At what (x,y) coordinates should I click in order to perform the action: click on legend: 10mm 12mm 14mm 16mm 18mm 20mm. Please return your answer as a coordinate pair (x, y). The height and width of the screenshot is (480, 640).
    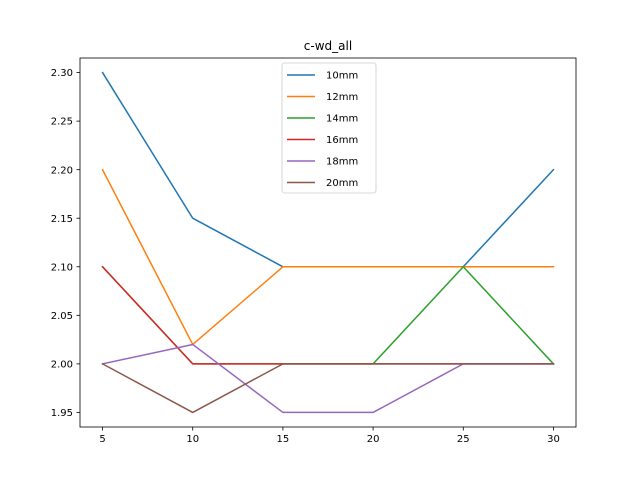
    Looking at the image, I should click on (329, 128).